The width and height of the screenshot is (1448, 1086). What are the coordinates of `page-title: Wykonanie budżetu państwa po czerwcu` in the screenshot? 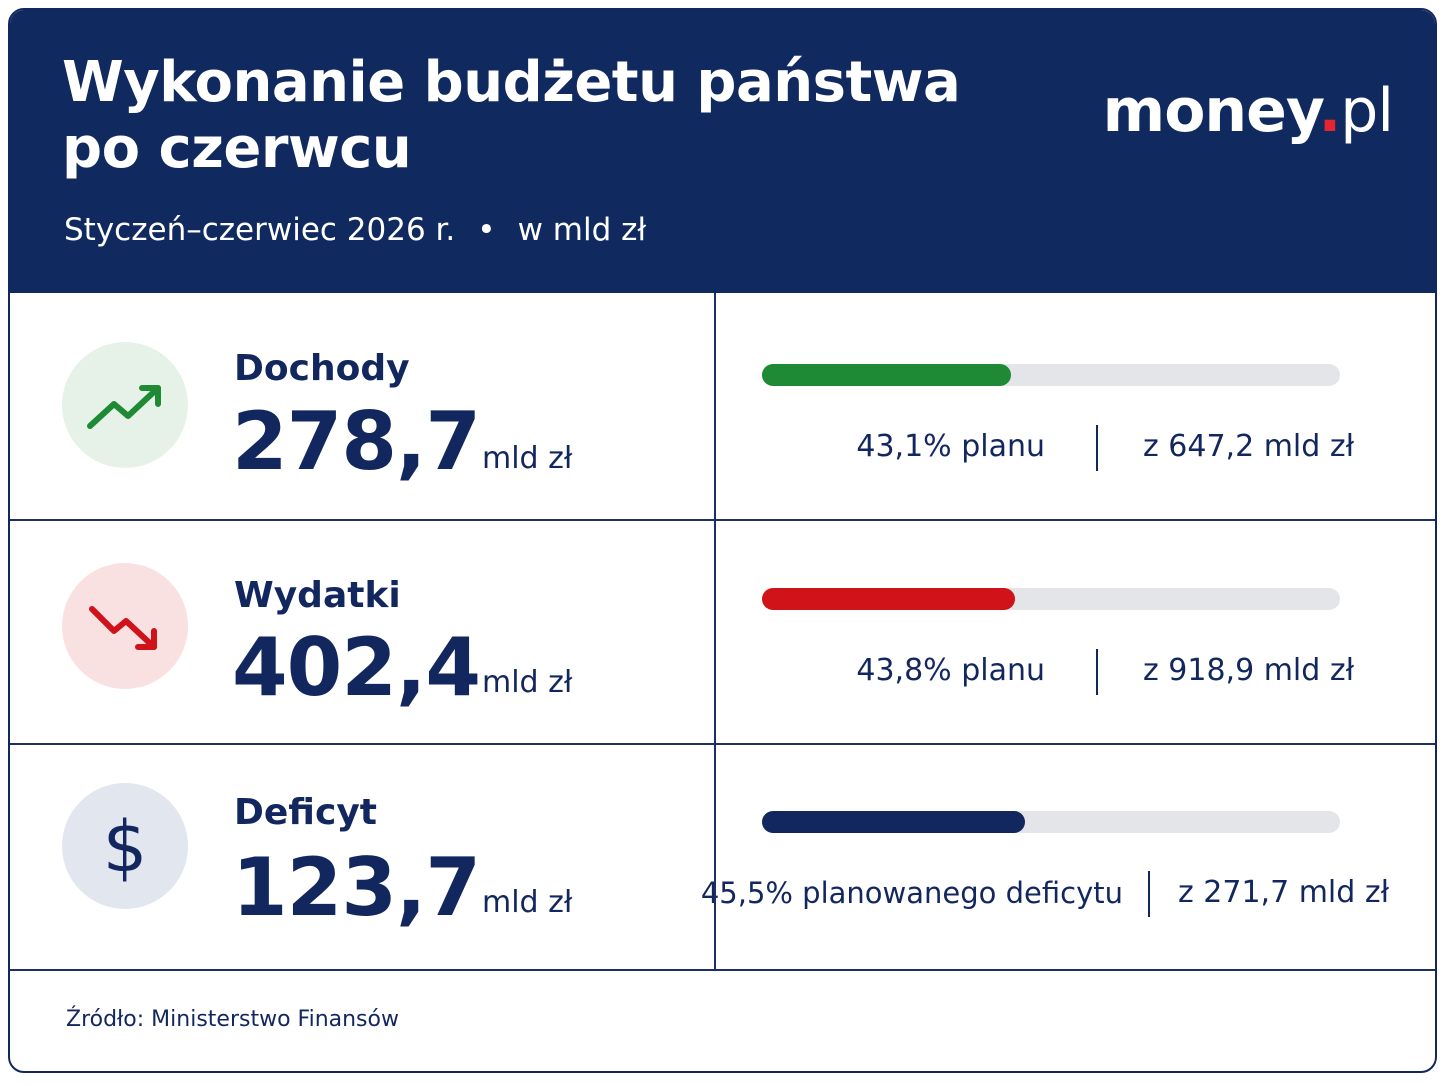 It's located at (512, 116).